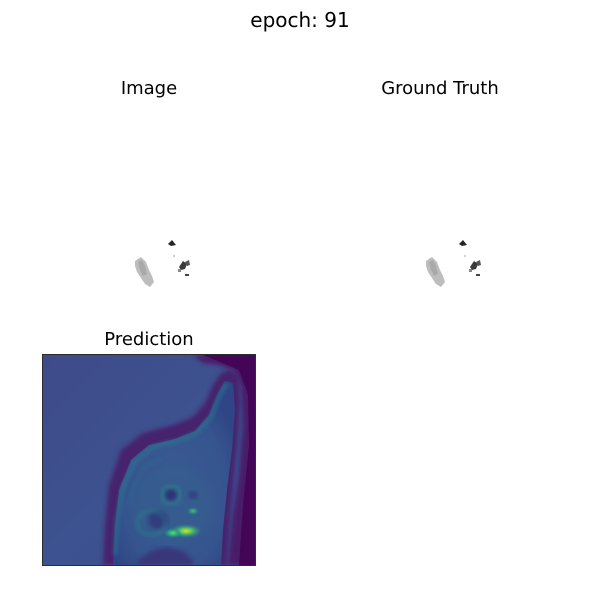 The height and width of the screenshot is (600, 600). What do you see at coordinates (173, 533) in the screenshot?
I see `heatmap-hotspot-secondary` at bounding box center [173, 533].